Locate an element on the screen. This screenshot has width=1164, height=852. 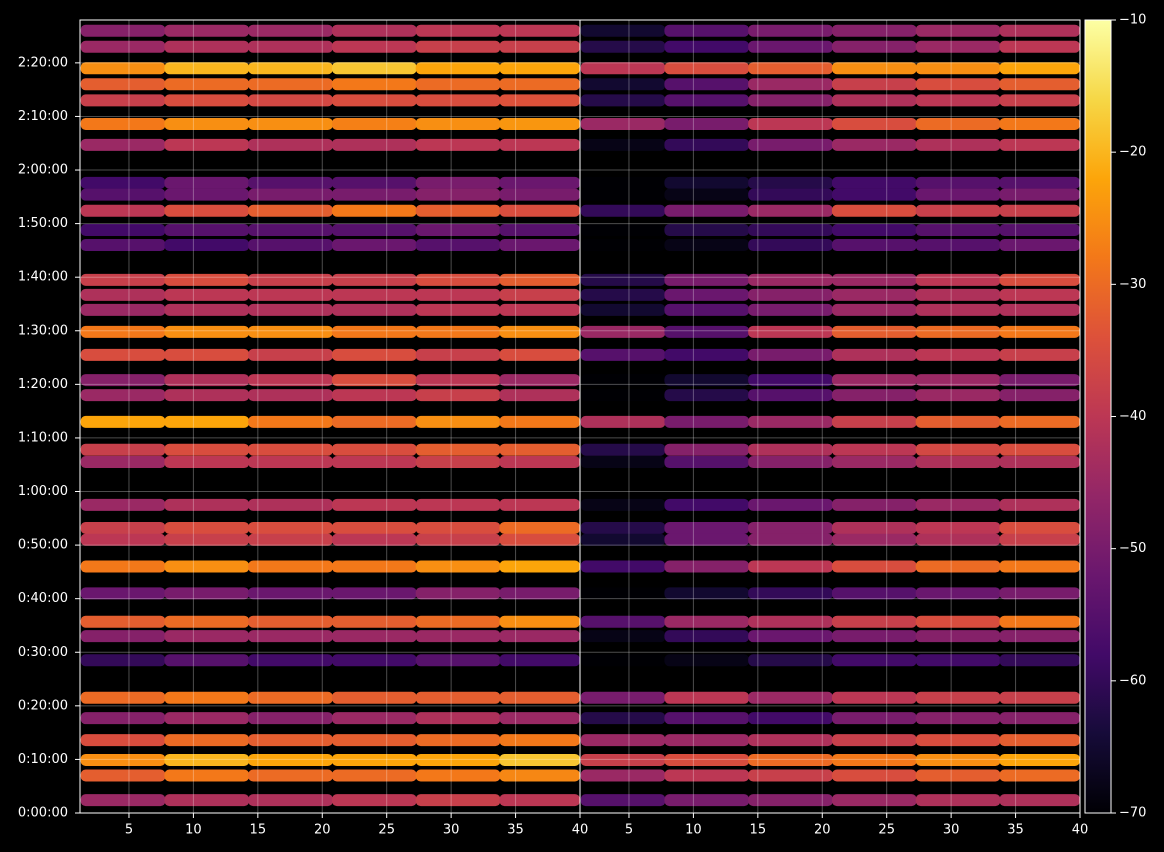
x-tick-label: 10 is located at coordinates (693, 830).